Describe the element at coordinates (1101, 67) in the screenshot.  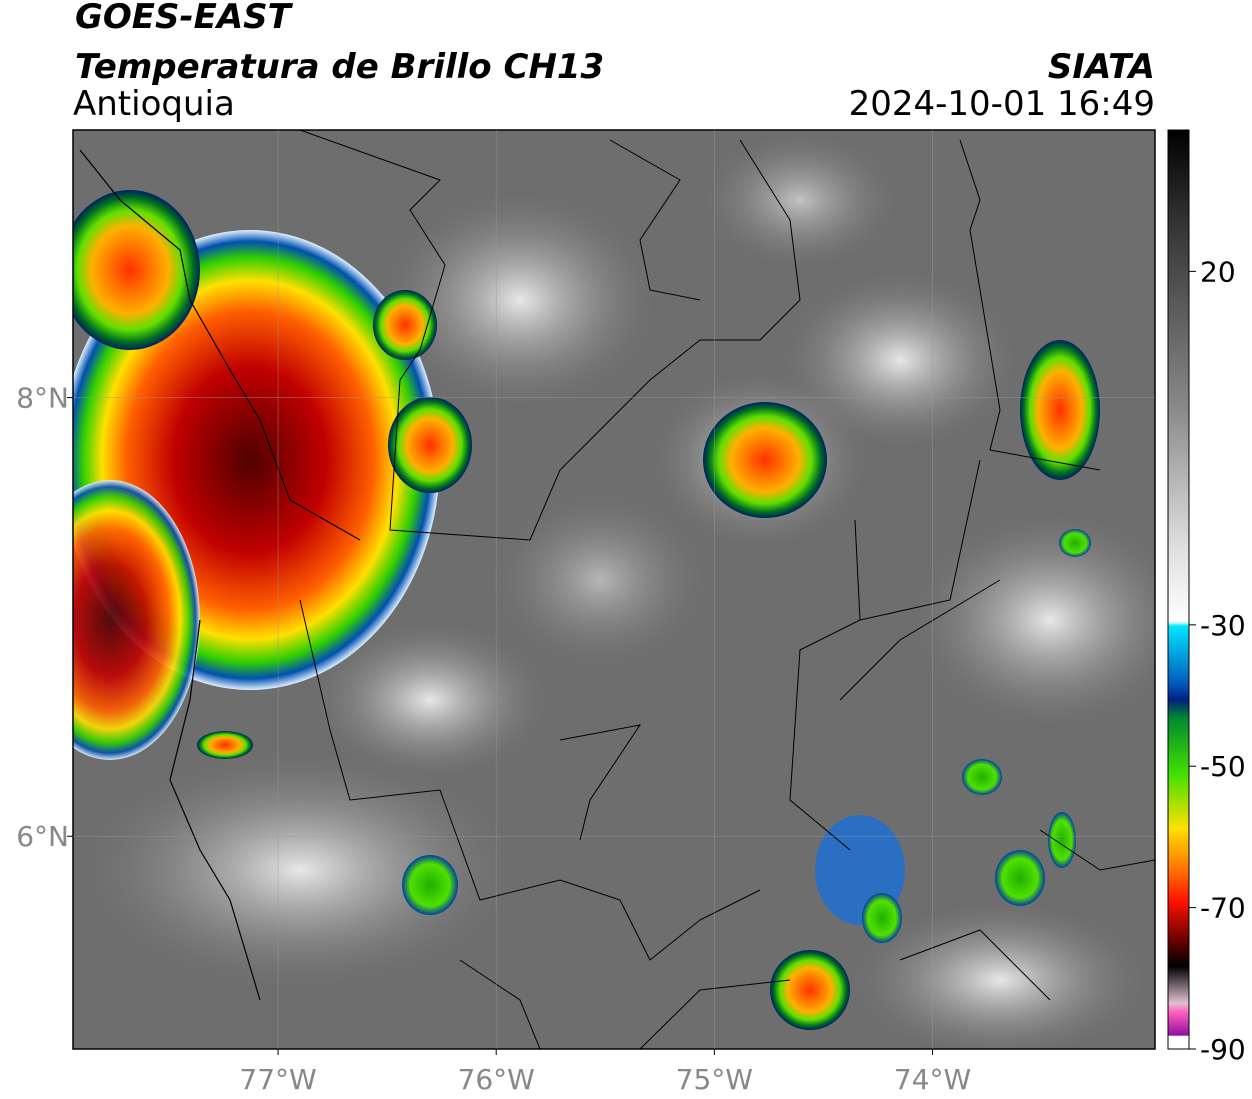
I see `agency: SIATA` at that location.